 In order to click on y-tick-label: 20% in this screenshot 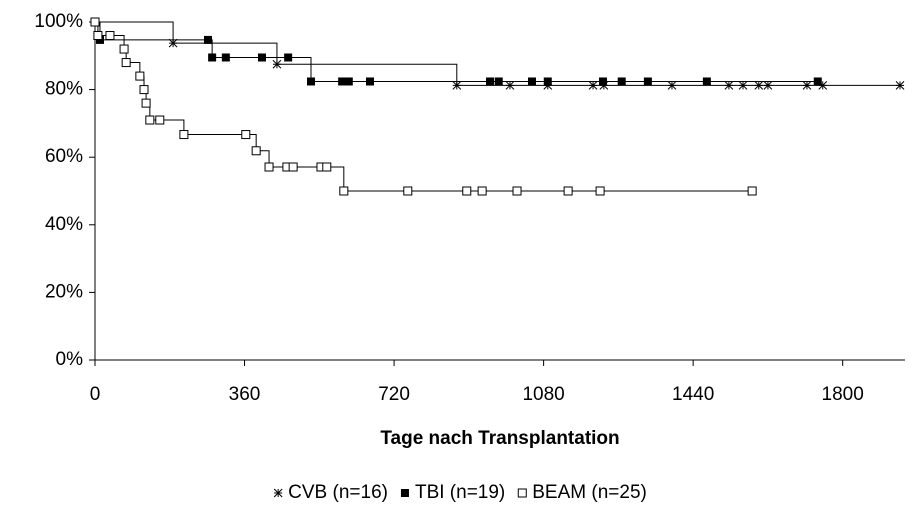, I will do `click(64, 291)`.